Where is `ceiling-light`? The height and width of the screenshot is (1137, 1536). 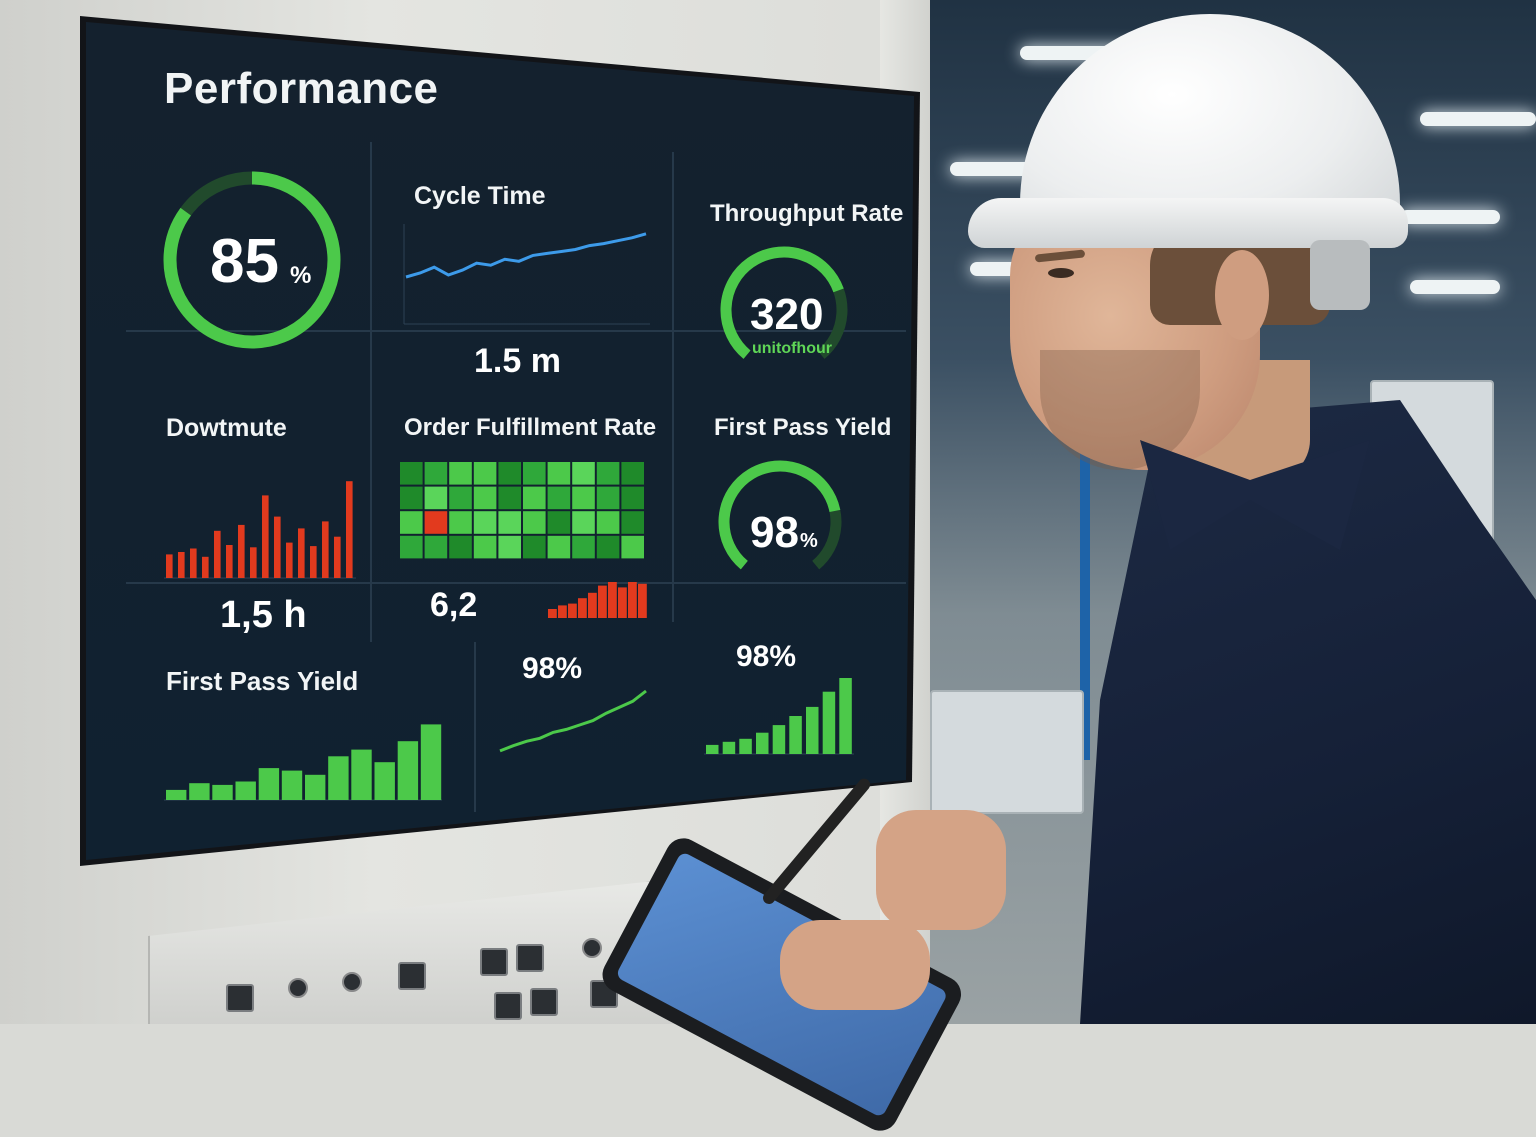
ceiling-light is located at coordinates (1478, 119).